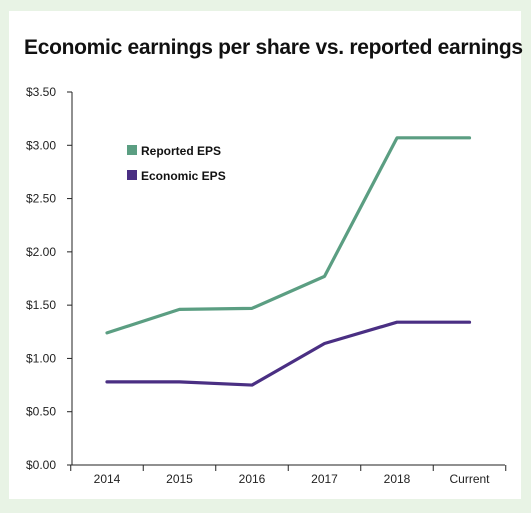  I want to click on x-tick-label: 2016, so click(252, 479).